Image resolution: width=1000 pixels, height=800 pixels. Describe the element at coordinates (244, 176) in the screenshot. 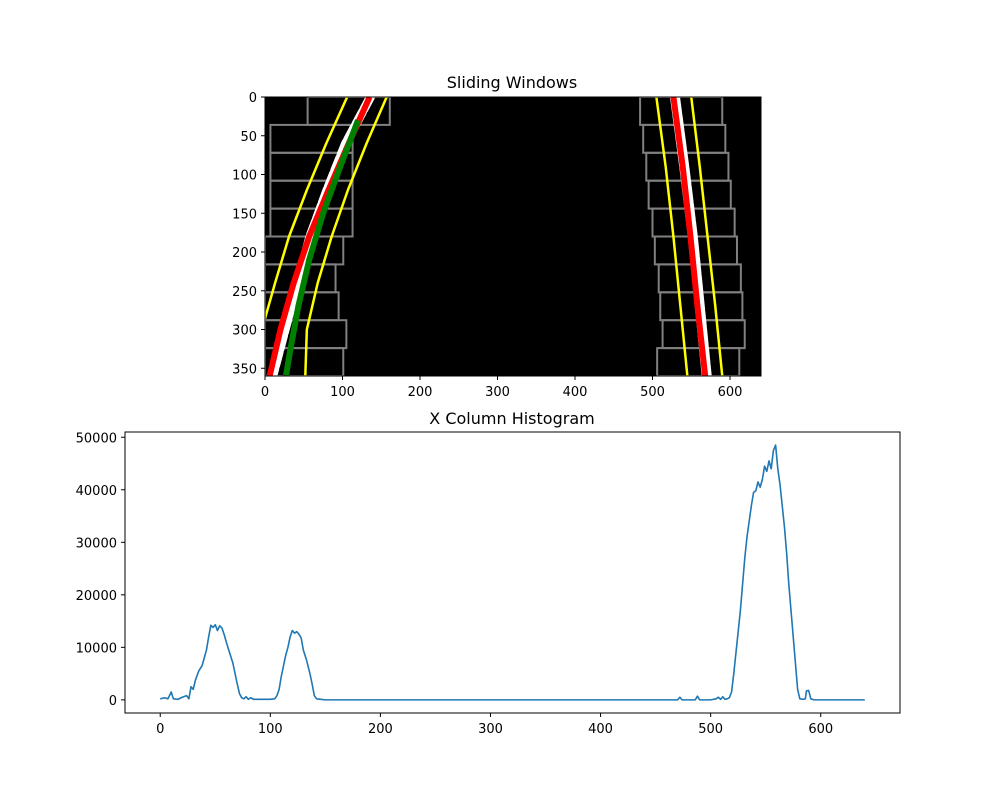

I see `top-y-tick-label-100: 100` at that location.